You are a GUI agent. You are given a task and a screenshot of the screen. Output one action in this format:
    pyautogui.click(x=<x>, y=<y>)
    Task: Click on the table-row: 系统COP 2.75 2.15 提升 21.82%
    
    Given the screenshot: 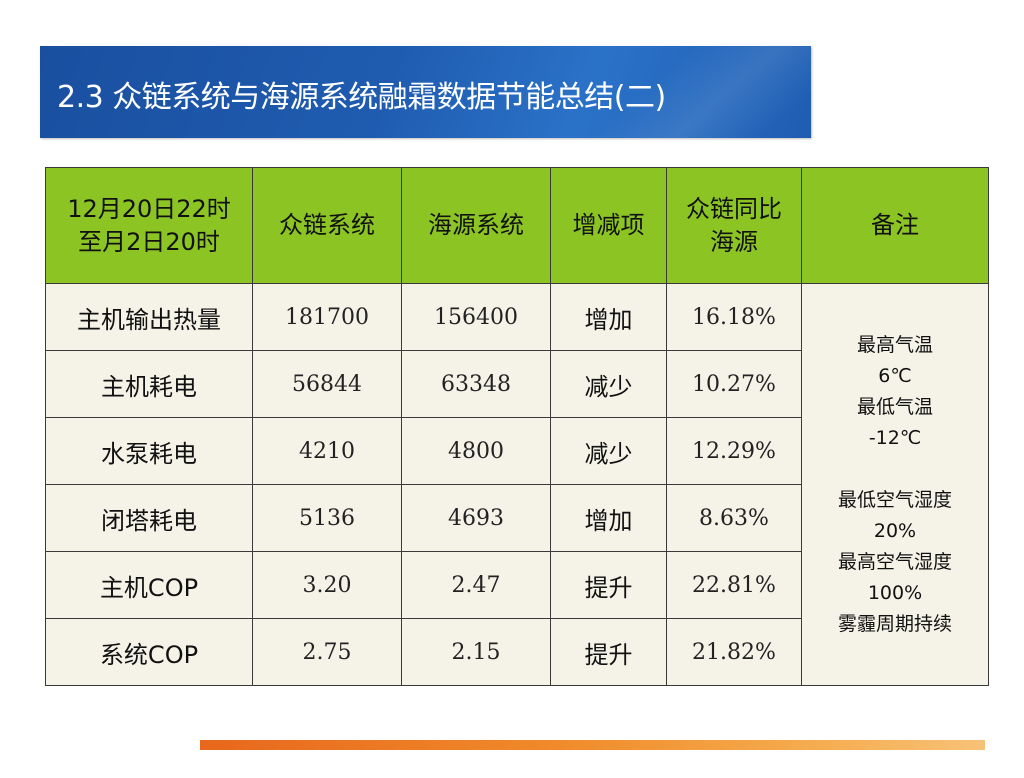 What is the action you would take?
    pyautogui.click(x=517, y=652)
    